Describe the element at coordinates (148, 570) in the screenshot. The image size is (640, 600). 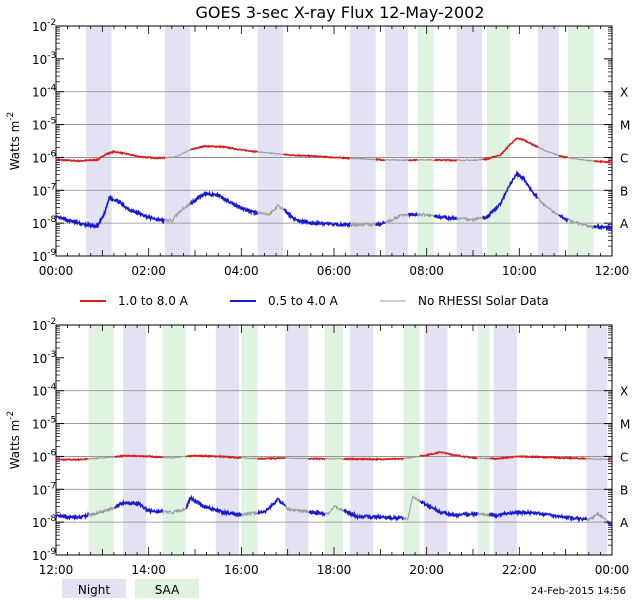
I see `x-tick-label: 14:00` at that location.